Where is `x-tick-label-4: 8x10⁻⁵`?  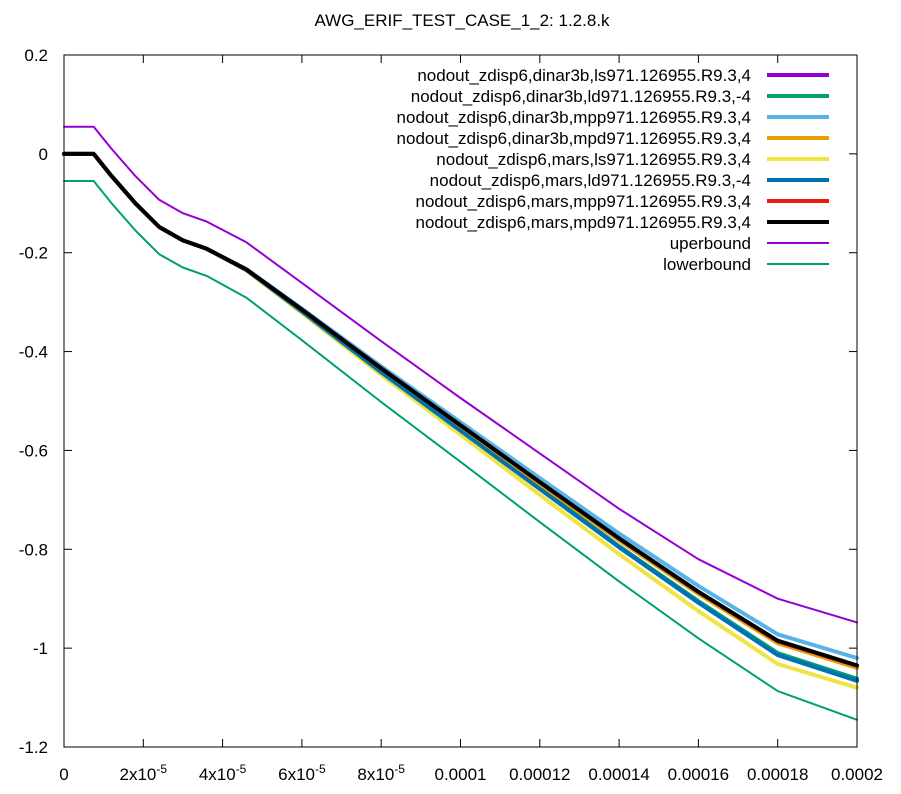 x-tick-label-4: 8x10⁻⁵ is located at coordinates (381, 773).